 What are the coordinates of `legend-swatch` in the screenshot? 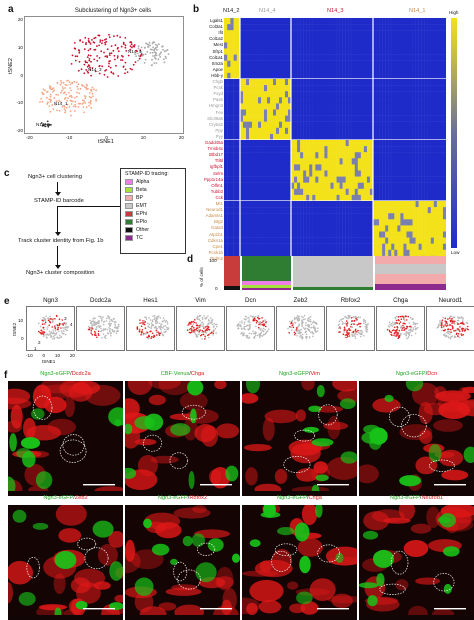 It's located at (129, 206).